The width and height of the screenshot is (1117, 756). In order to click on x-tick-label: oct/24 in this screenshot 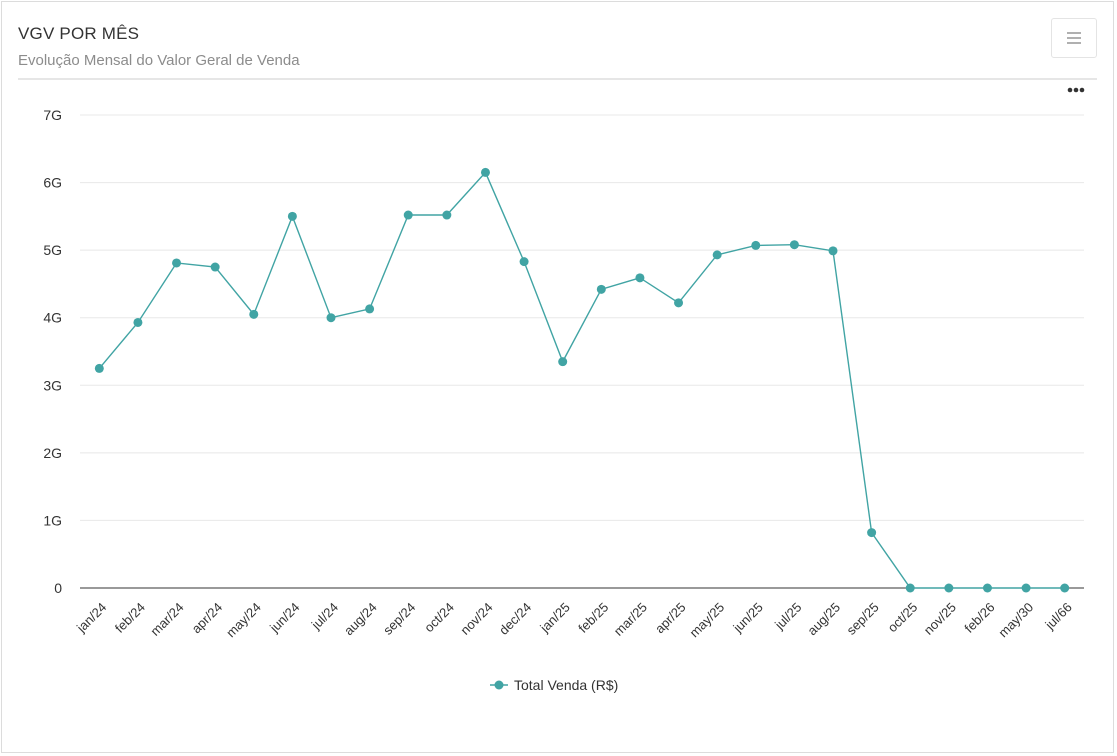, I will do `click(439, 618)`.